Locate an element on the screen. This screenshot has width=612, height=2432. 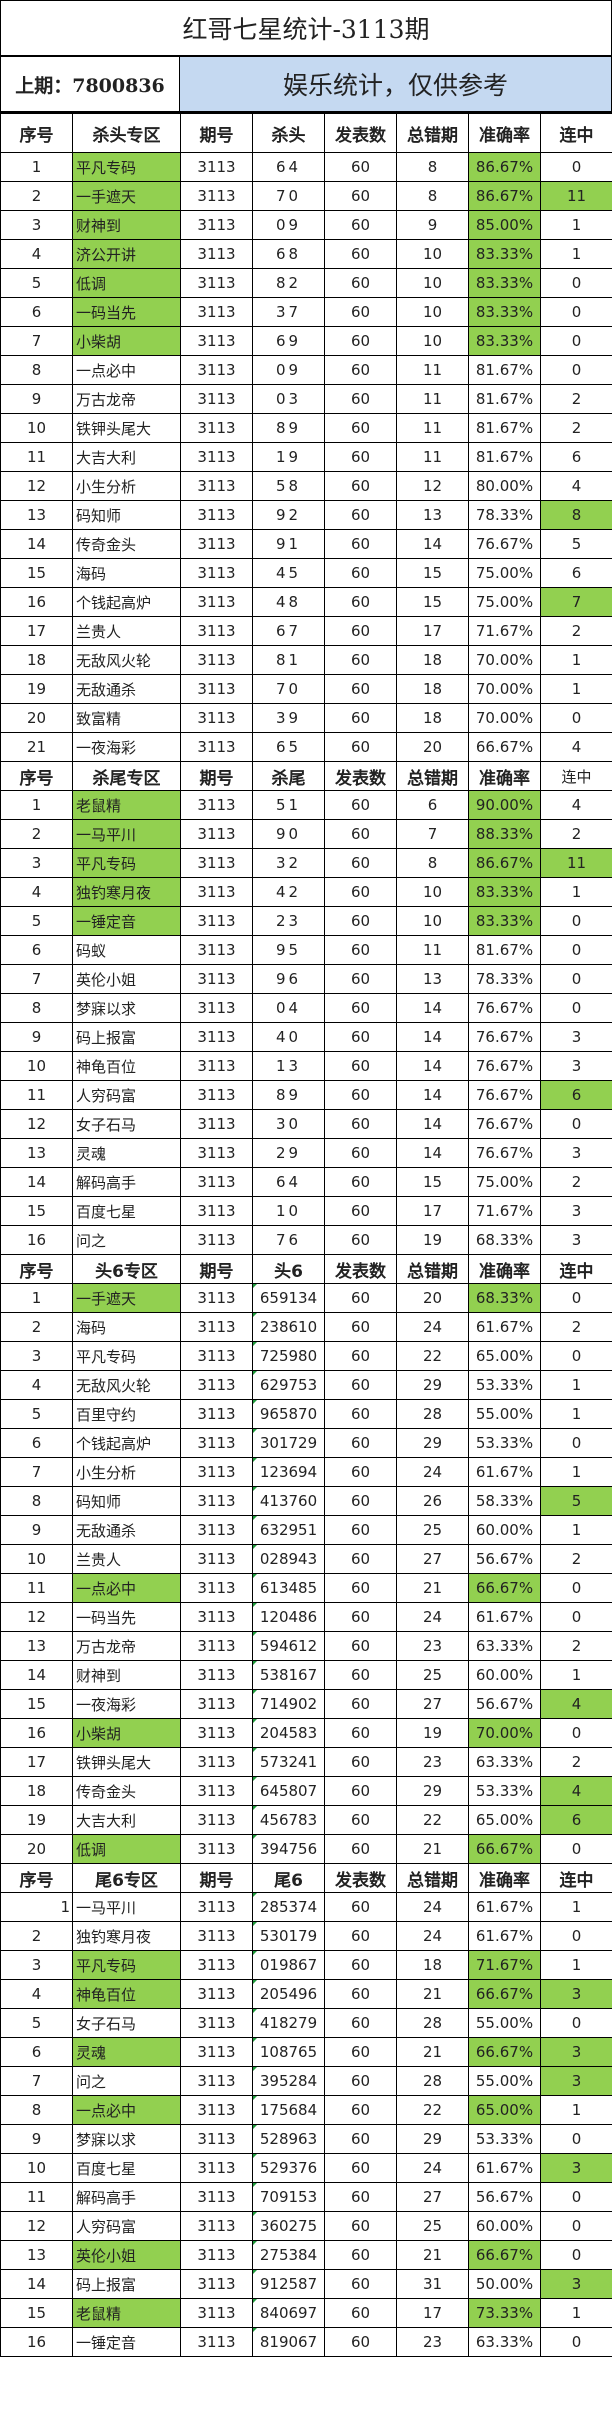
seq-cell: 4 is located at coordinates (36, 1385).